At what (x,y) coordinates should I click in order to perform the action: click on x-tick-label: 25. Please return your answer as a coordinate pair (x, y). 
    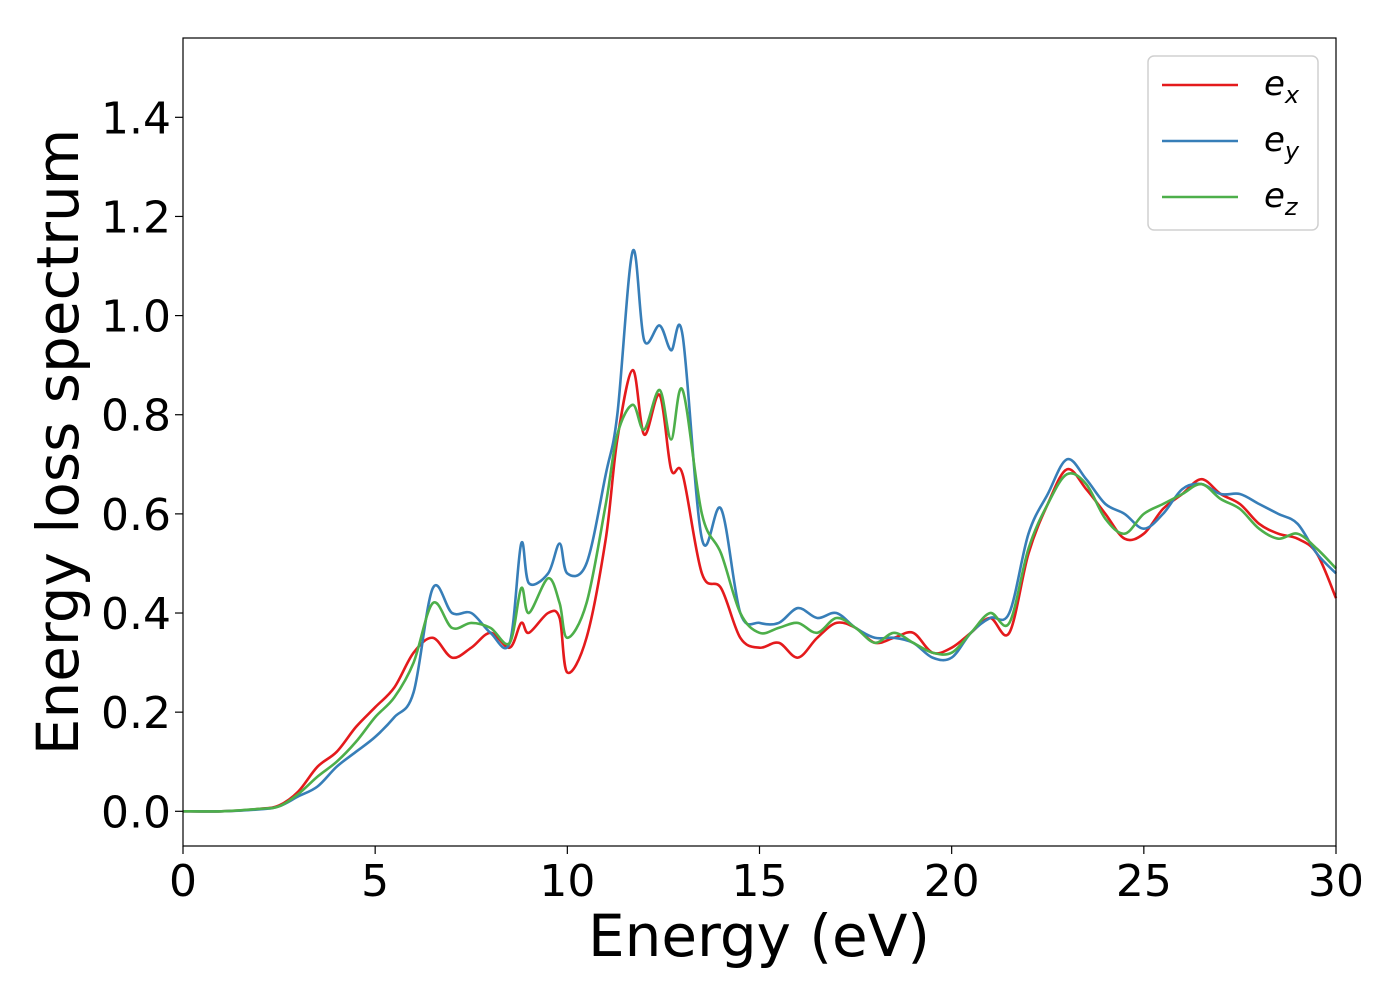
    Looking at the image, I should click on (1144, 881).